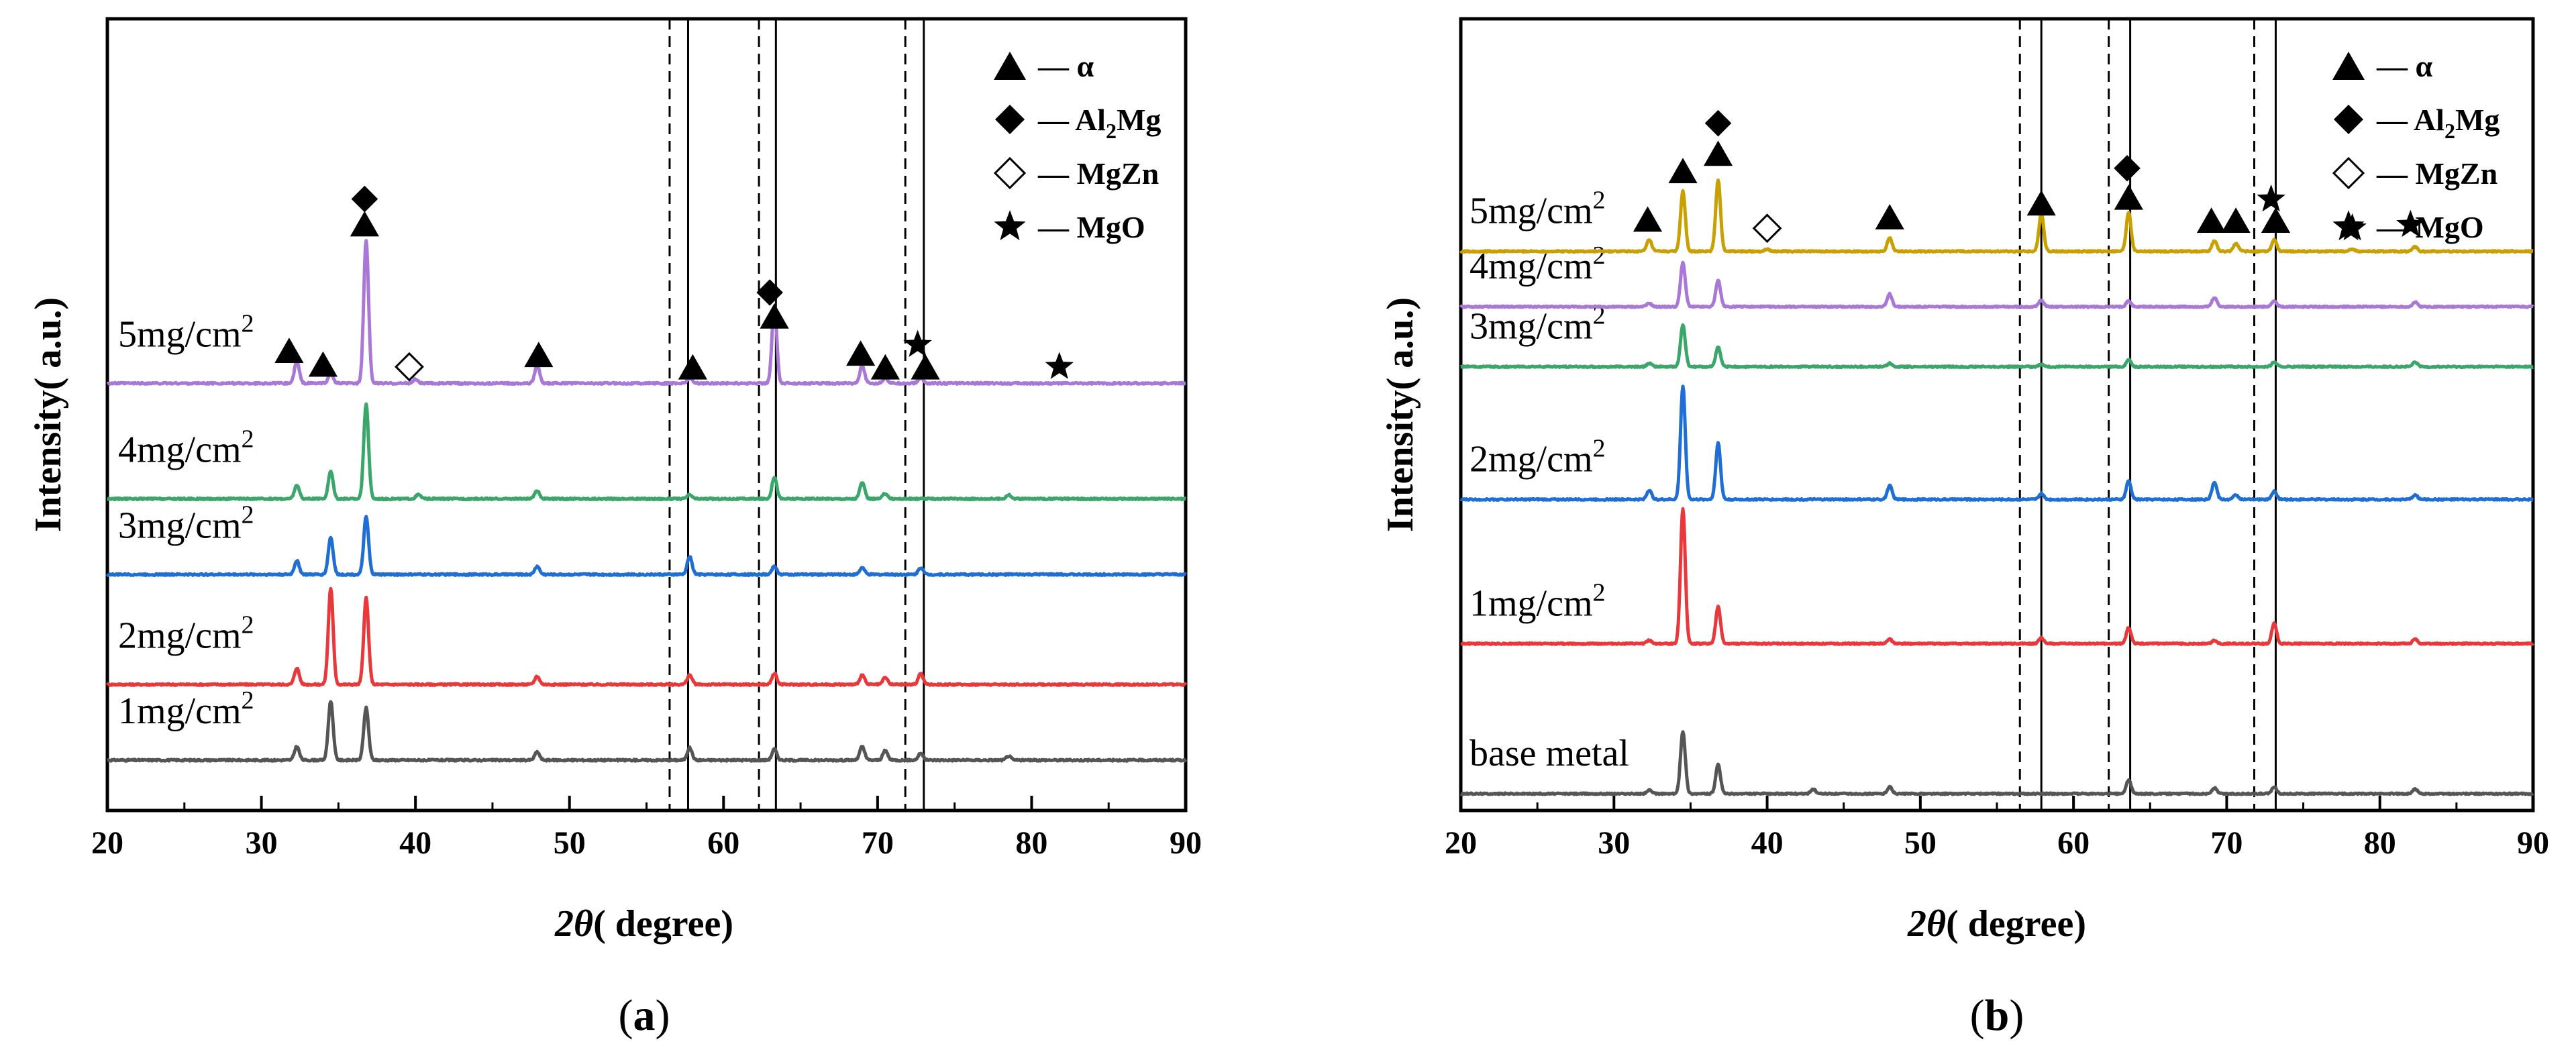  I want to click on panel-a-x-tick-label: 80, so click(1031, 843).